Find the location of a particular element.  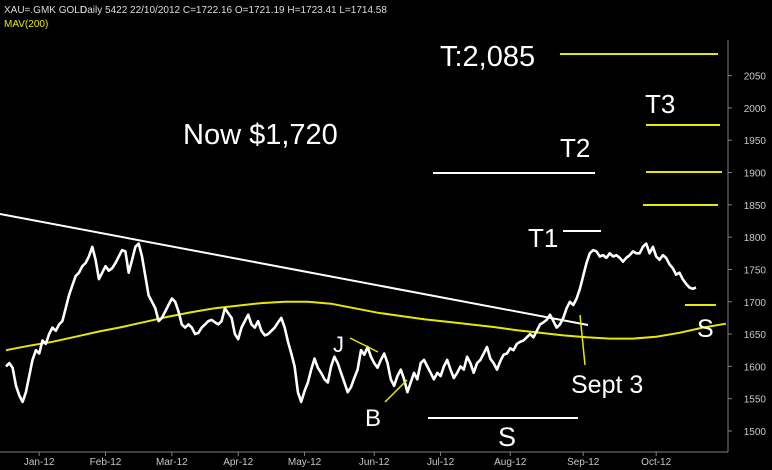

y-tick-label: 1550 is located at coordinates (755, 400).